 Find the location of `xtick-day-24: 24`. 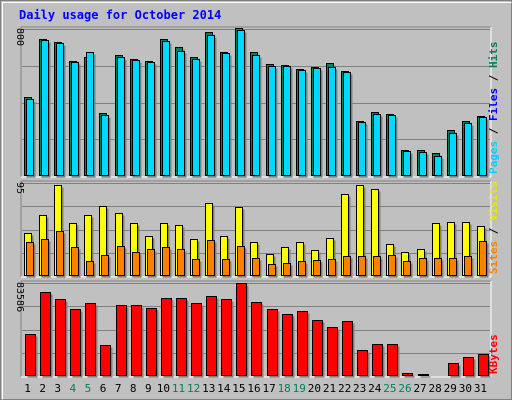

xtick-day-24: 24 is located at coordinates (375, 388).